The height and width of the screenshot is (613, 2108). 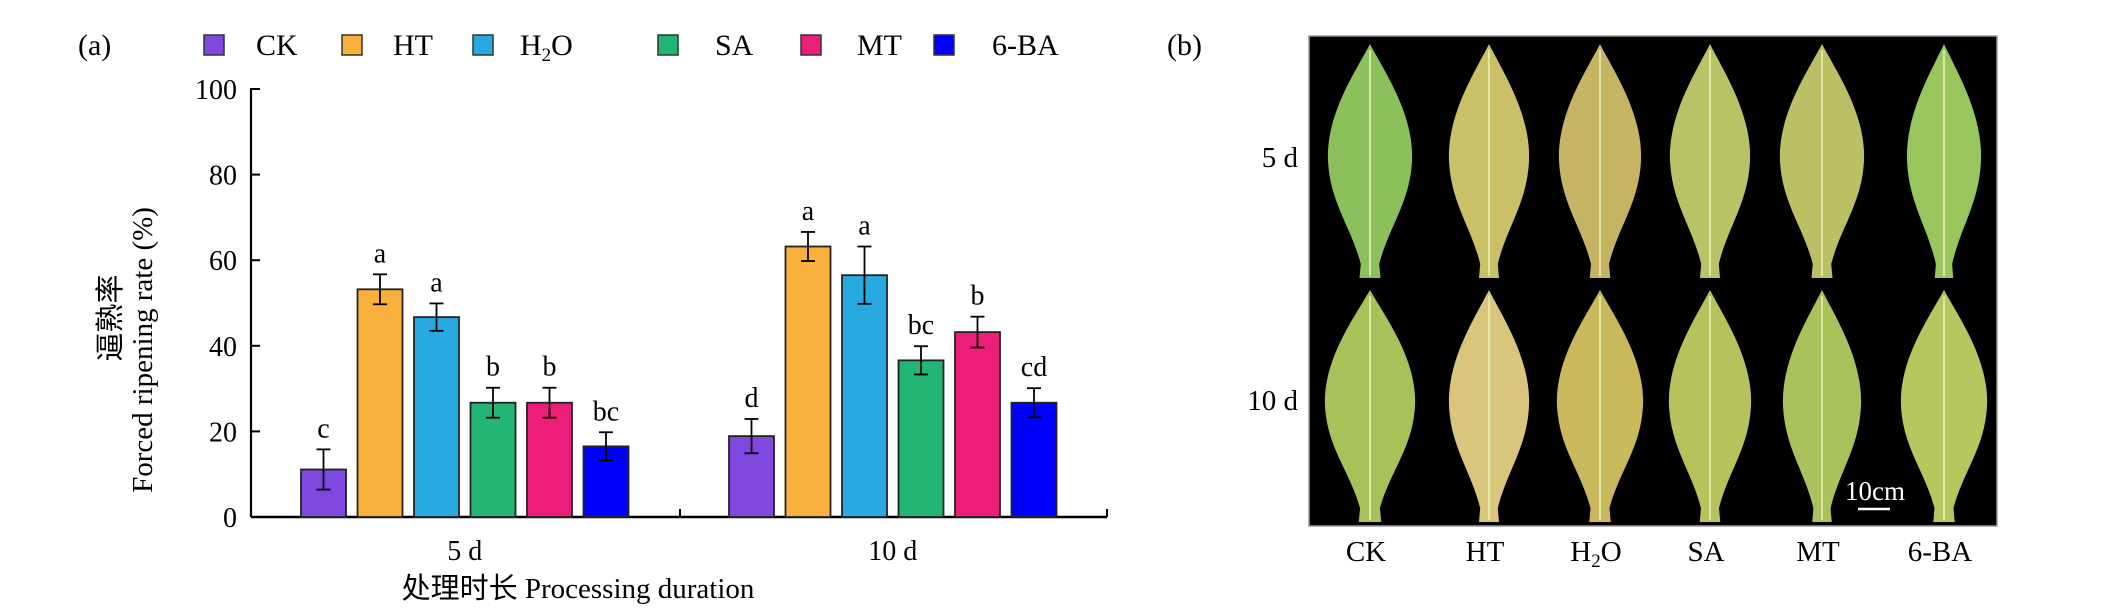 I want to click on error-bar-6-ba-5-d, so click(x=606, y=446).